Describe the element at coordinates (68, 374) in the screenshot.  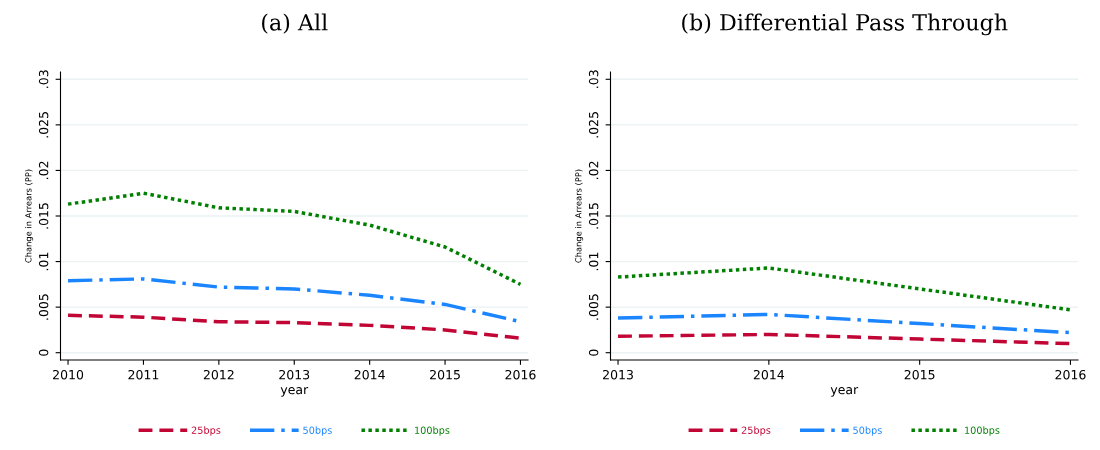
I see `x-tick-label: 2010` at that location.